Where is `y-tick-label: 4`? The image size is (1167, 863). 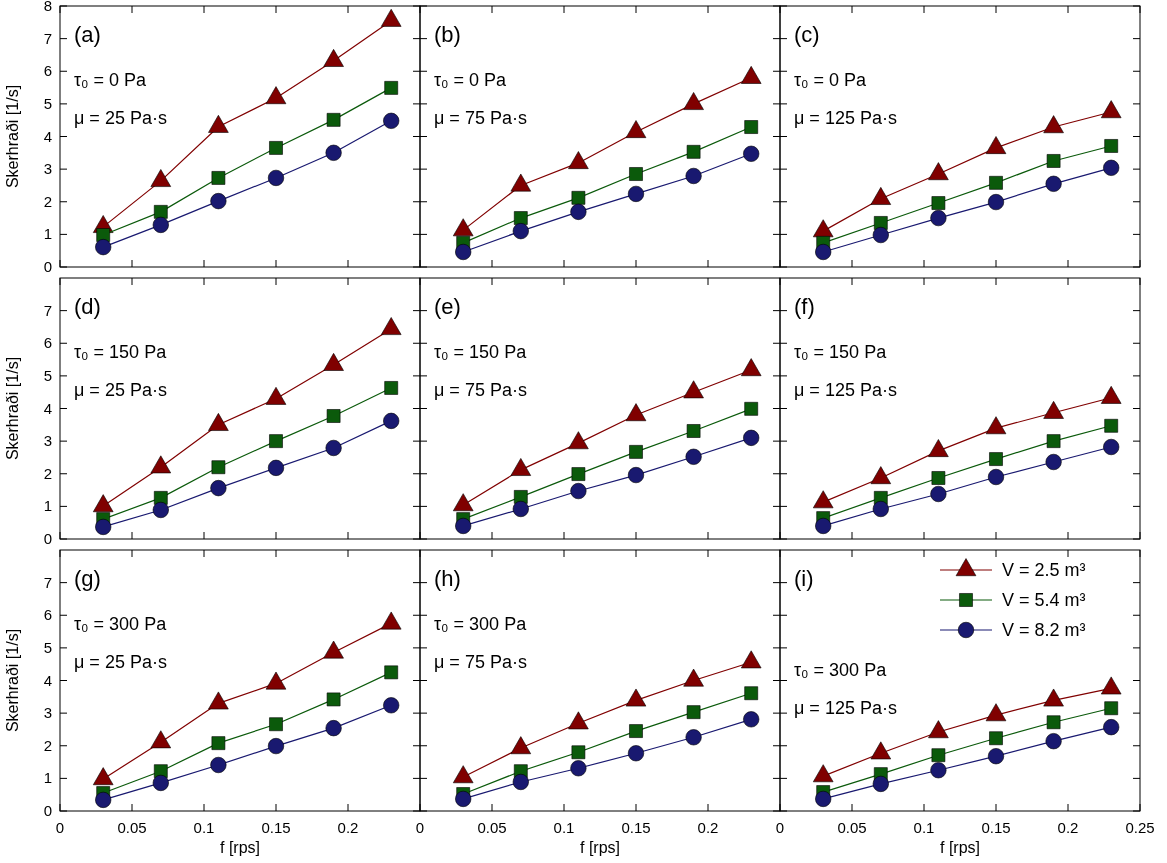
y-tick-label: 4 is located at coordinates (47, 408).